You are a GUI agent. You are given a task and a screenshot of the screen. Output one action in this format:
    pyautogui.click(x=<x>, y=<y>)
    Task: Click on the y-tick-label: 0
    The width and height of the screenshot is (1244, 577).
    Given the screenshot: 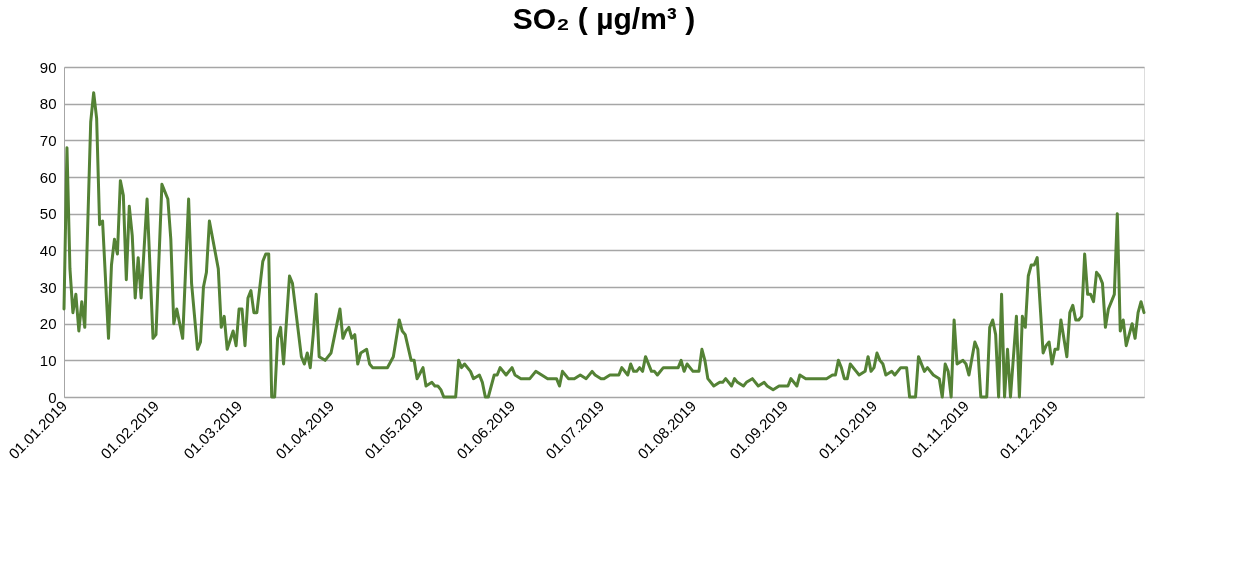 What is the action you would take?
    pyautogui.click(x=52, y=397)
    